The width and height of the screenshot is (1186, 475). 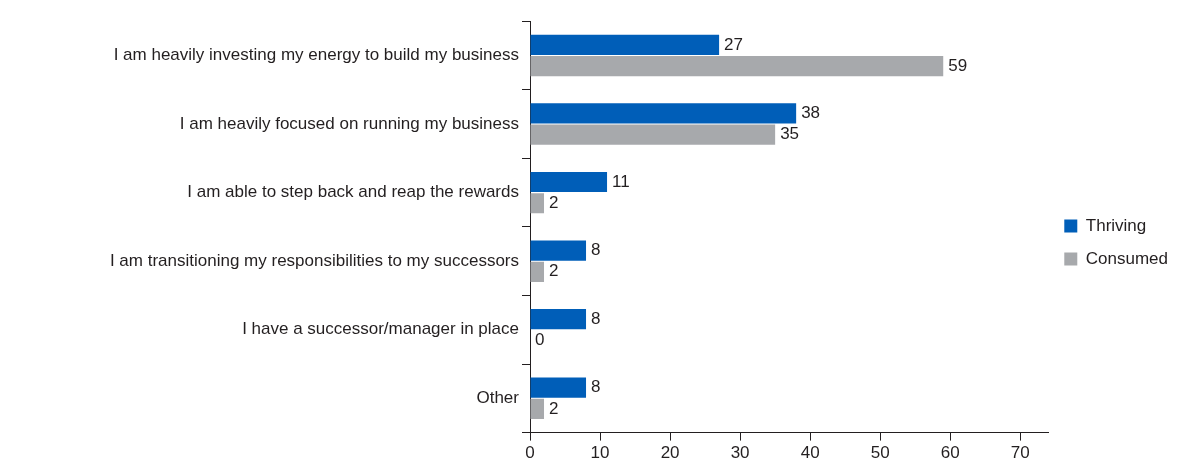 What do you see at coordinates (316, 55) in the screenshot?
I see `y-tick-label: I am heavily investing my energy to build my business` at bounding box center [316, 55].